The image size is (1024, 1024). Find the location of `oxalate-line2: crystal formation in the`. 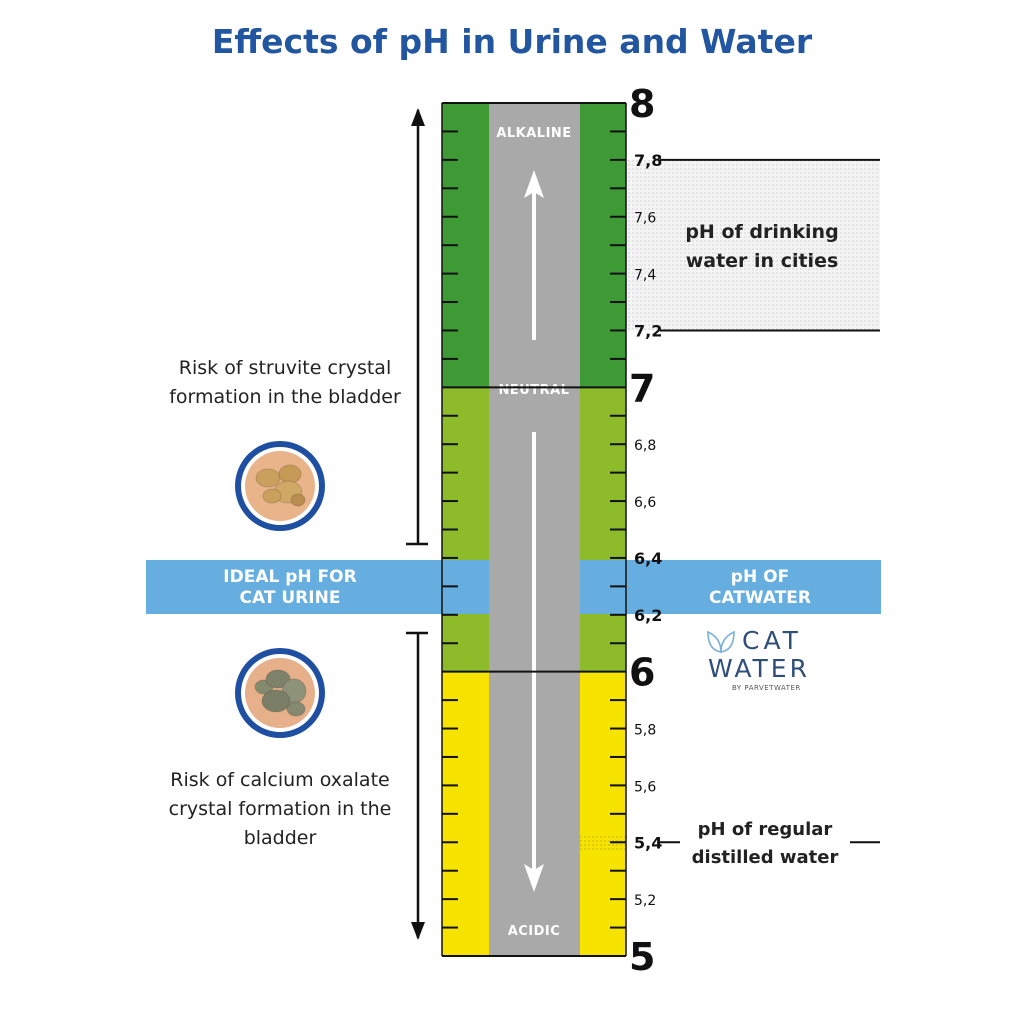

oxalate-line2: crystal formation in the is located at coordinates (280, 809).